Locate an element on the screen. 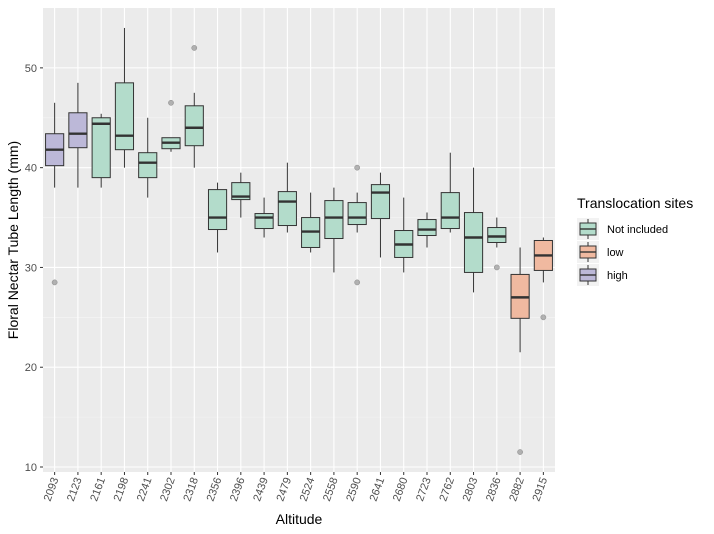  x-tick-label: 2590 is located at coordinates (354, 489).